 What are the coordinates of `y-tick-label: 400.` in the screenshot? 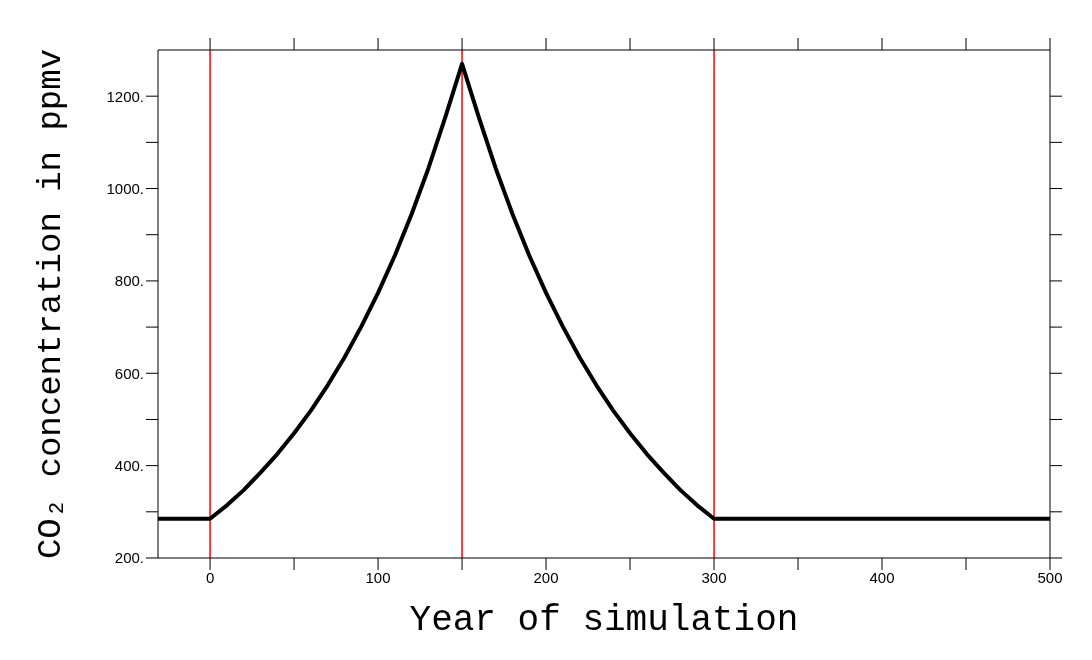 It's located at (129, 465).